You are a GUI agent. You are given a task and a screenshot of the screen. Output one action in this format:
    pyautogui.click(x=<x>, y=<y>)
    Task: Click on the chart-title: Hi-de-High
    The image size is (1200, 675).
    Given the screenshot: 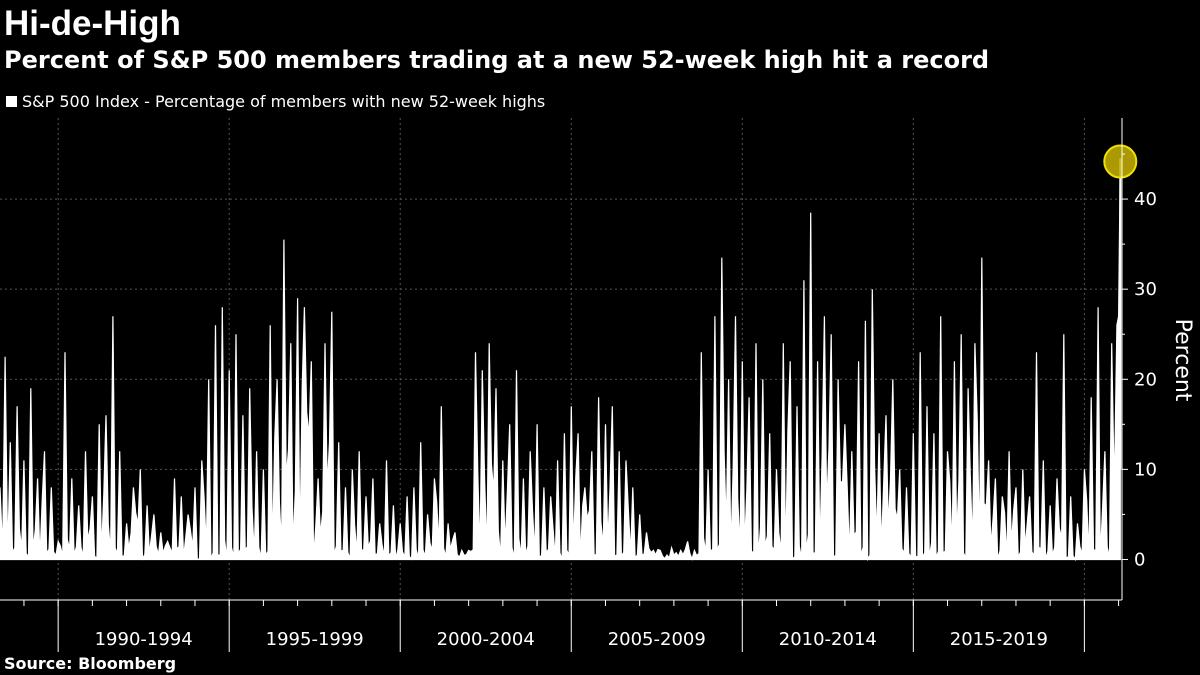 What is the action you would take?
    pyautogui.click(x=92, y=23)
    